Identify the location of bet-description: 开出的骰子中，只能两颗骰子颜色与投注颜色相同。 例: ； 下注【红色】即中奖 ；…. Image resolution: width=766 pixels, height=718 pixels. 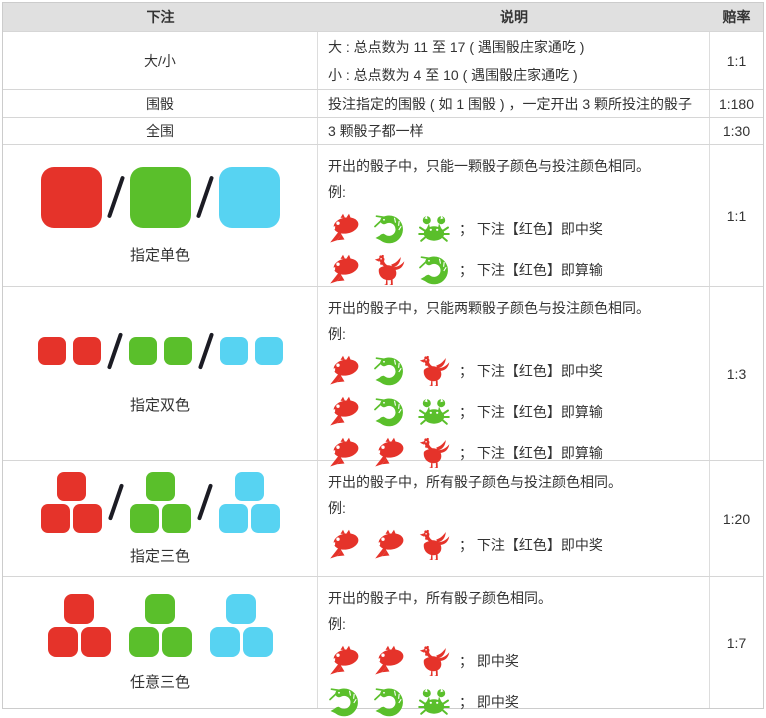
(514, 373).